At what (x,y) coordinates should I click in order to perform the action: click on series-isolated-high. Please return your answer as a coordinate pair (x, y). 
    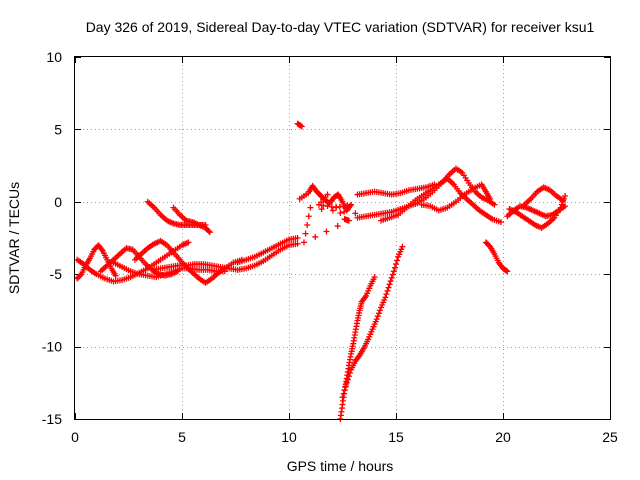
    Looking at the image, I should click on (299, 125).